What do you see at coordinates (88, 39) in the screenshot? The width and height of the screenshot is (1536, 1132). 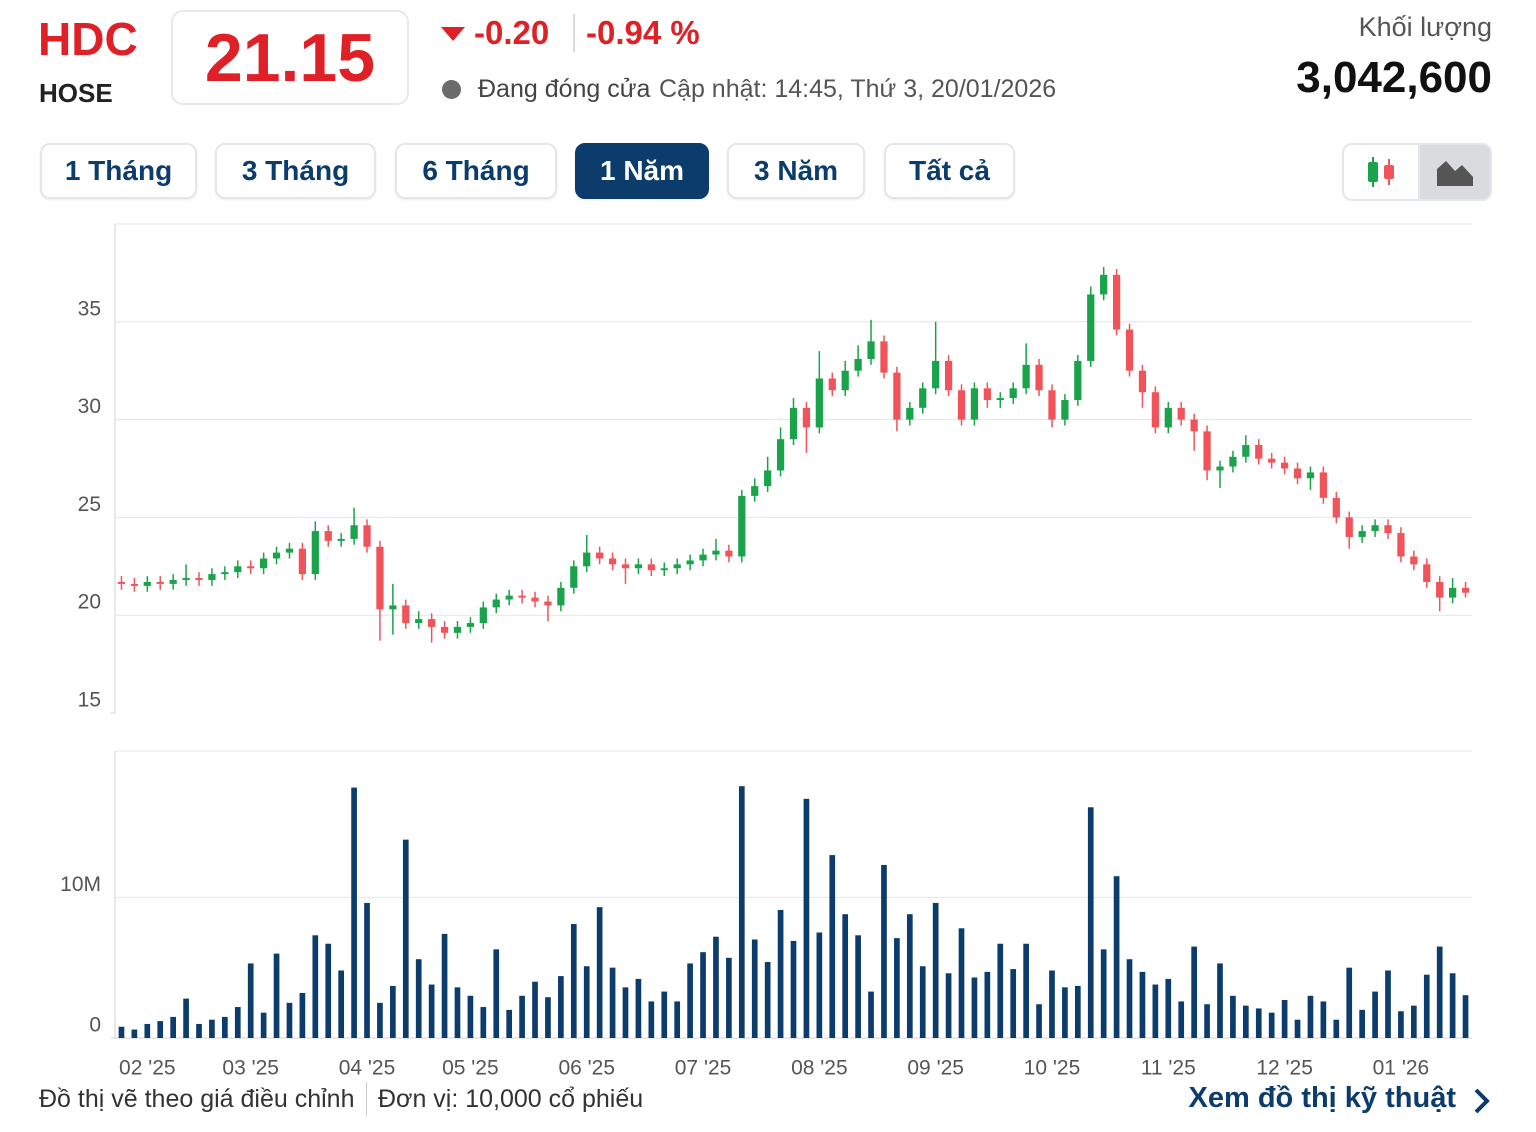 I see `ticker: HDC` at bounding box center [88, 39].